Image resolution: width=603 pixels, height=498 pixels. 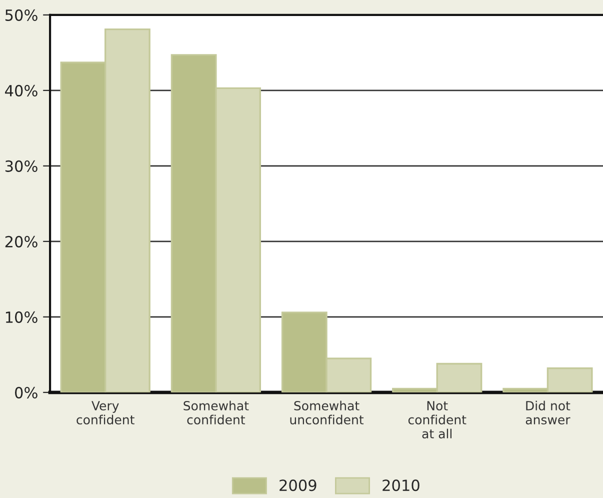 I want to click on legend-label: 2010, so click(x=401, y=486).